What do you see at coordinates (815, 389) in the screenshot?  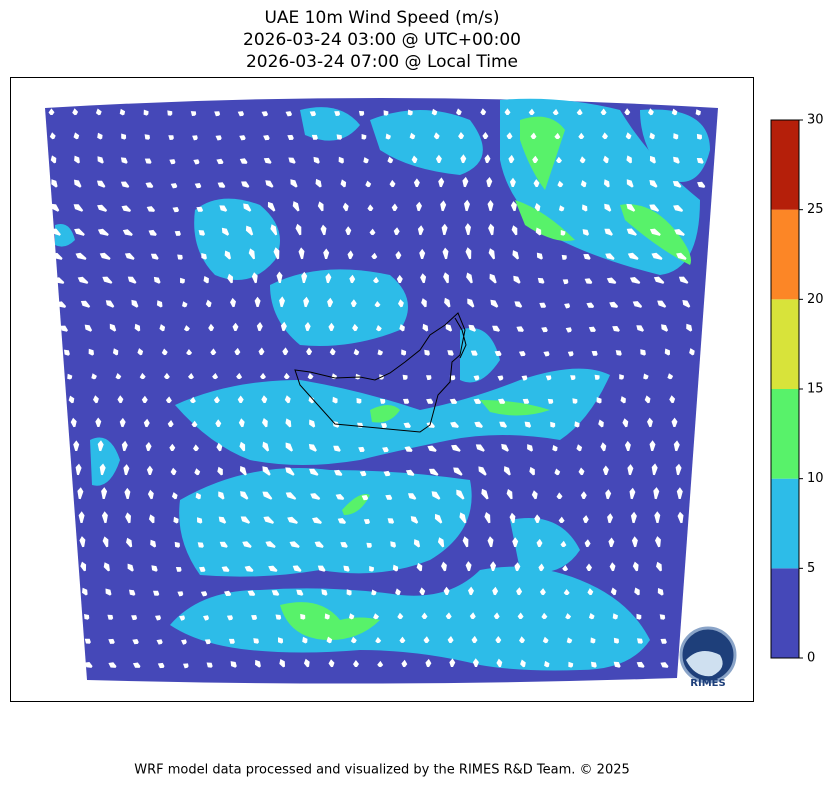 I see `colorbar-tick-label: 15` at bounding box center [815, 389].